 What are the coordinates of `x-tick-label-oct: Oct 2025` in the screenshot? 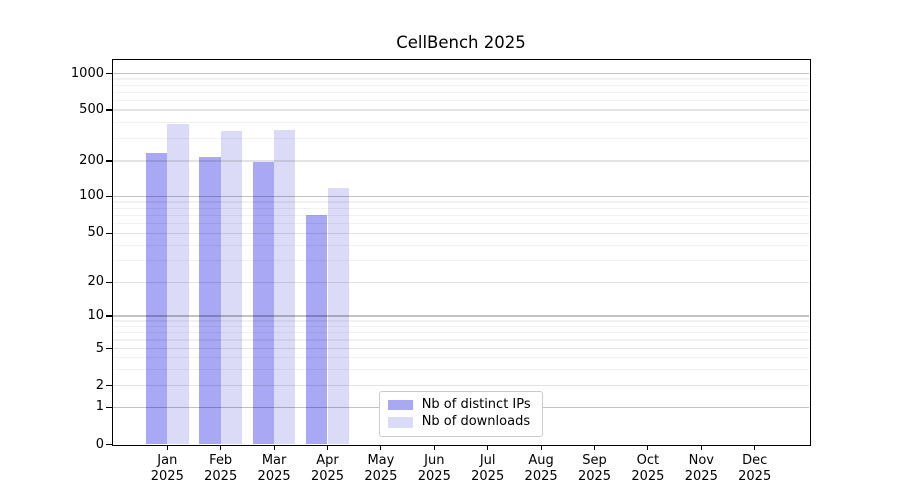 It's located at (648, 469).